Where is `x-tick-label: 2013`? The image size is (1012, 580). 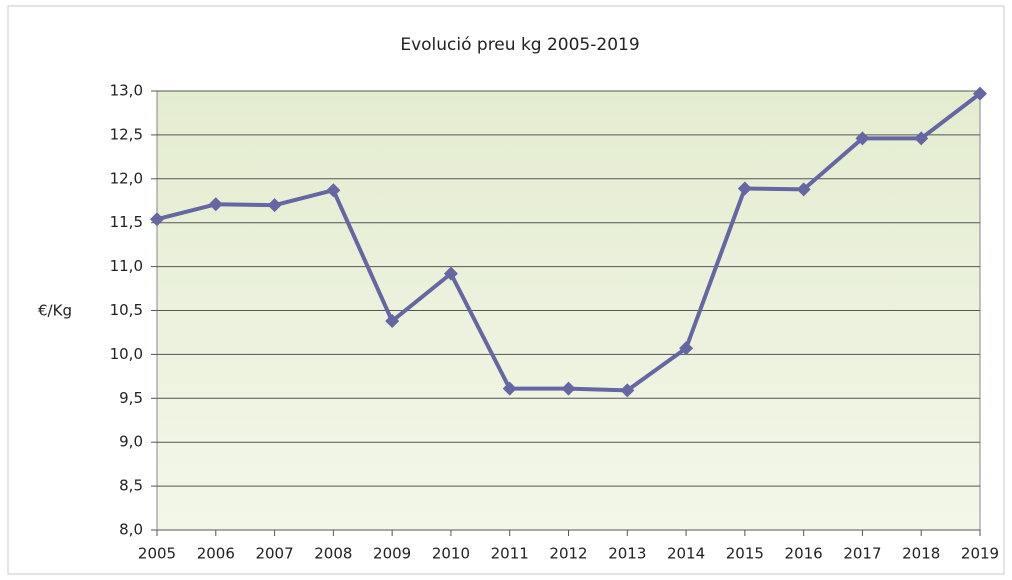 x-tick-label: 2013 is located at coordinates (627, 554).